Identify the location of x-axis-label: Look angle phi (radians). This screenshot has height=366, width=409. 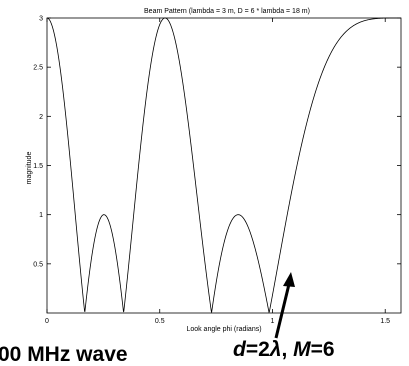
(223, 329).